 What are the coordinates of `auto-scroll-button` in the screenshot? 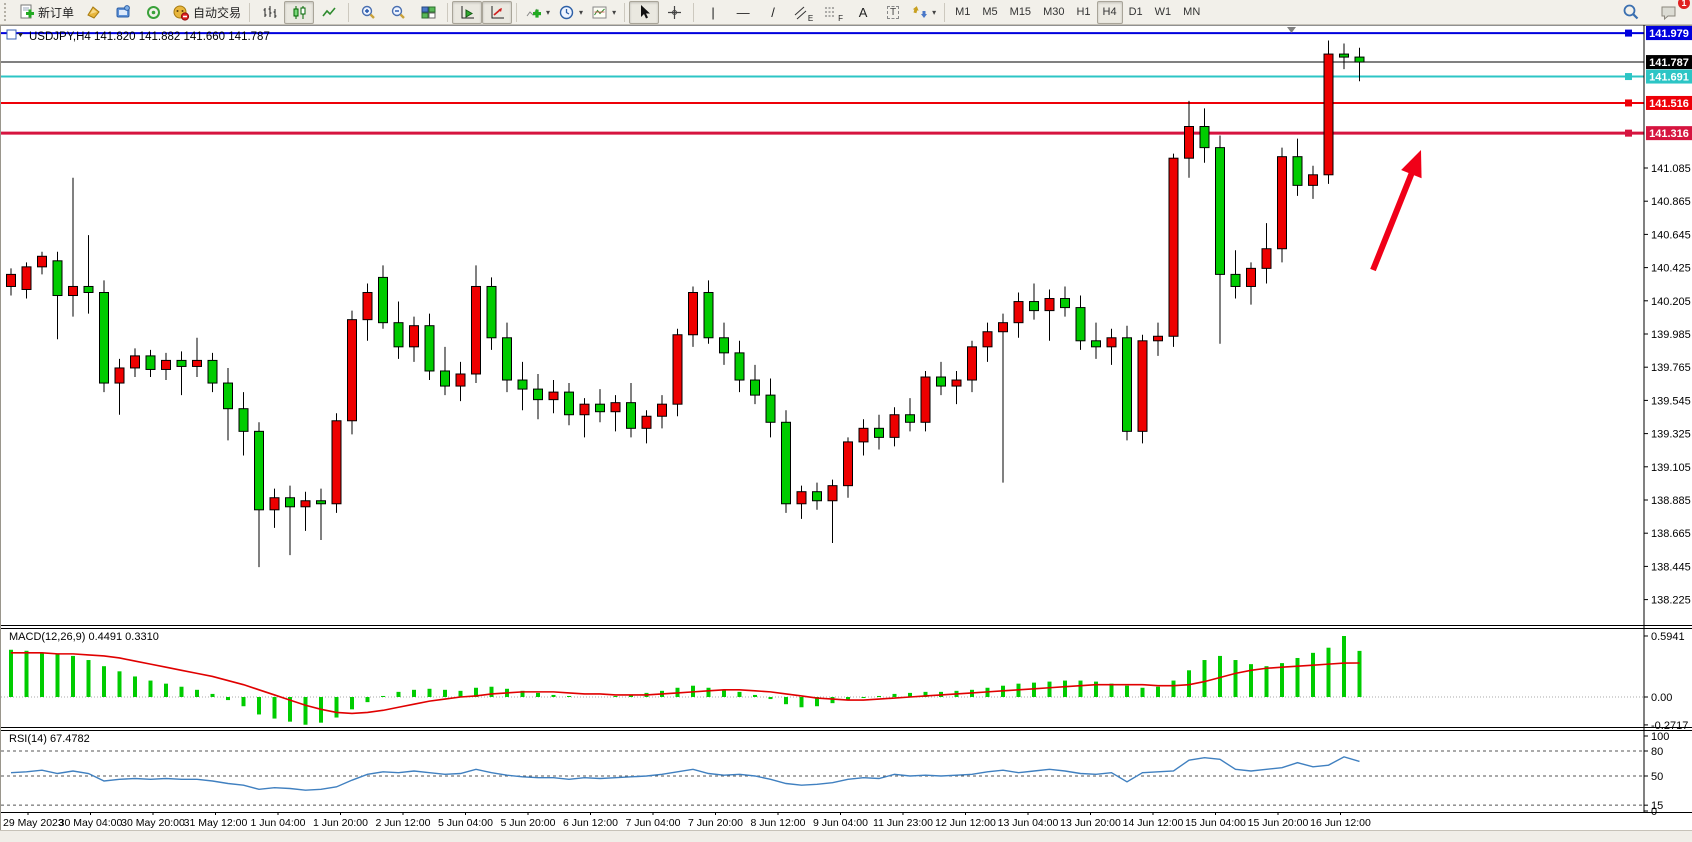 It's located at (467, 12).